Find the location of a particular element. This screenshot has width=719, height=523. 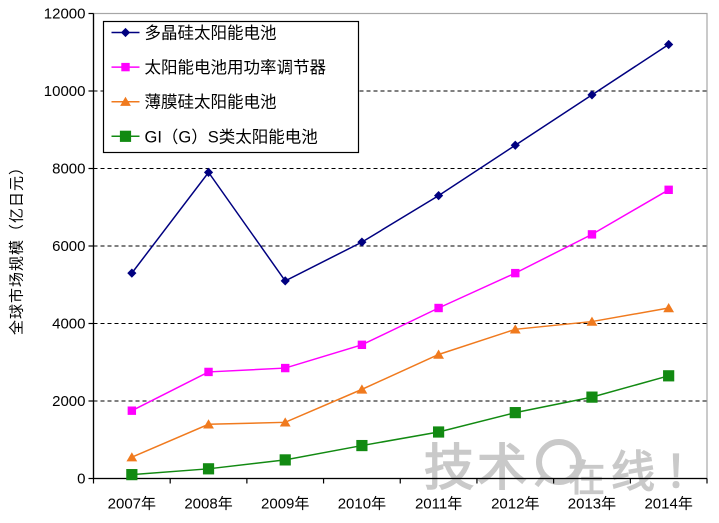

legend-item-label: GI（G）S类太阳能电池 is located at coordinates (231, 136).